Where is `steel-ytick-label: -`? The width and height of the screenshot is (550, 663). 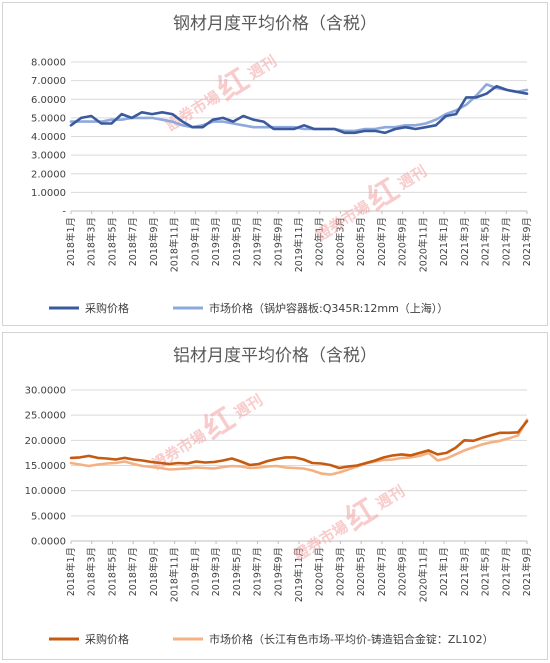
steel-ytick-label: - is located at coordinates (64, 212).